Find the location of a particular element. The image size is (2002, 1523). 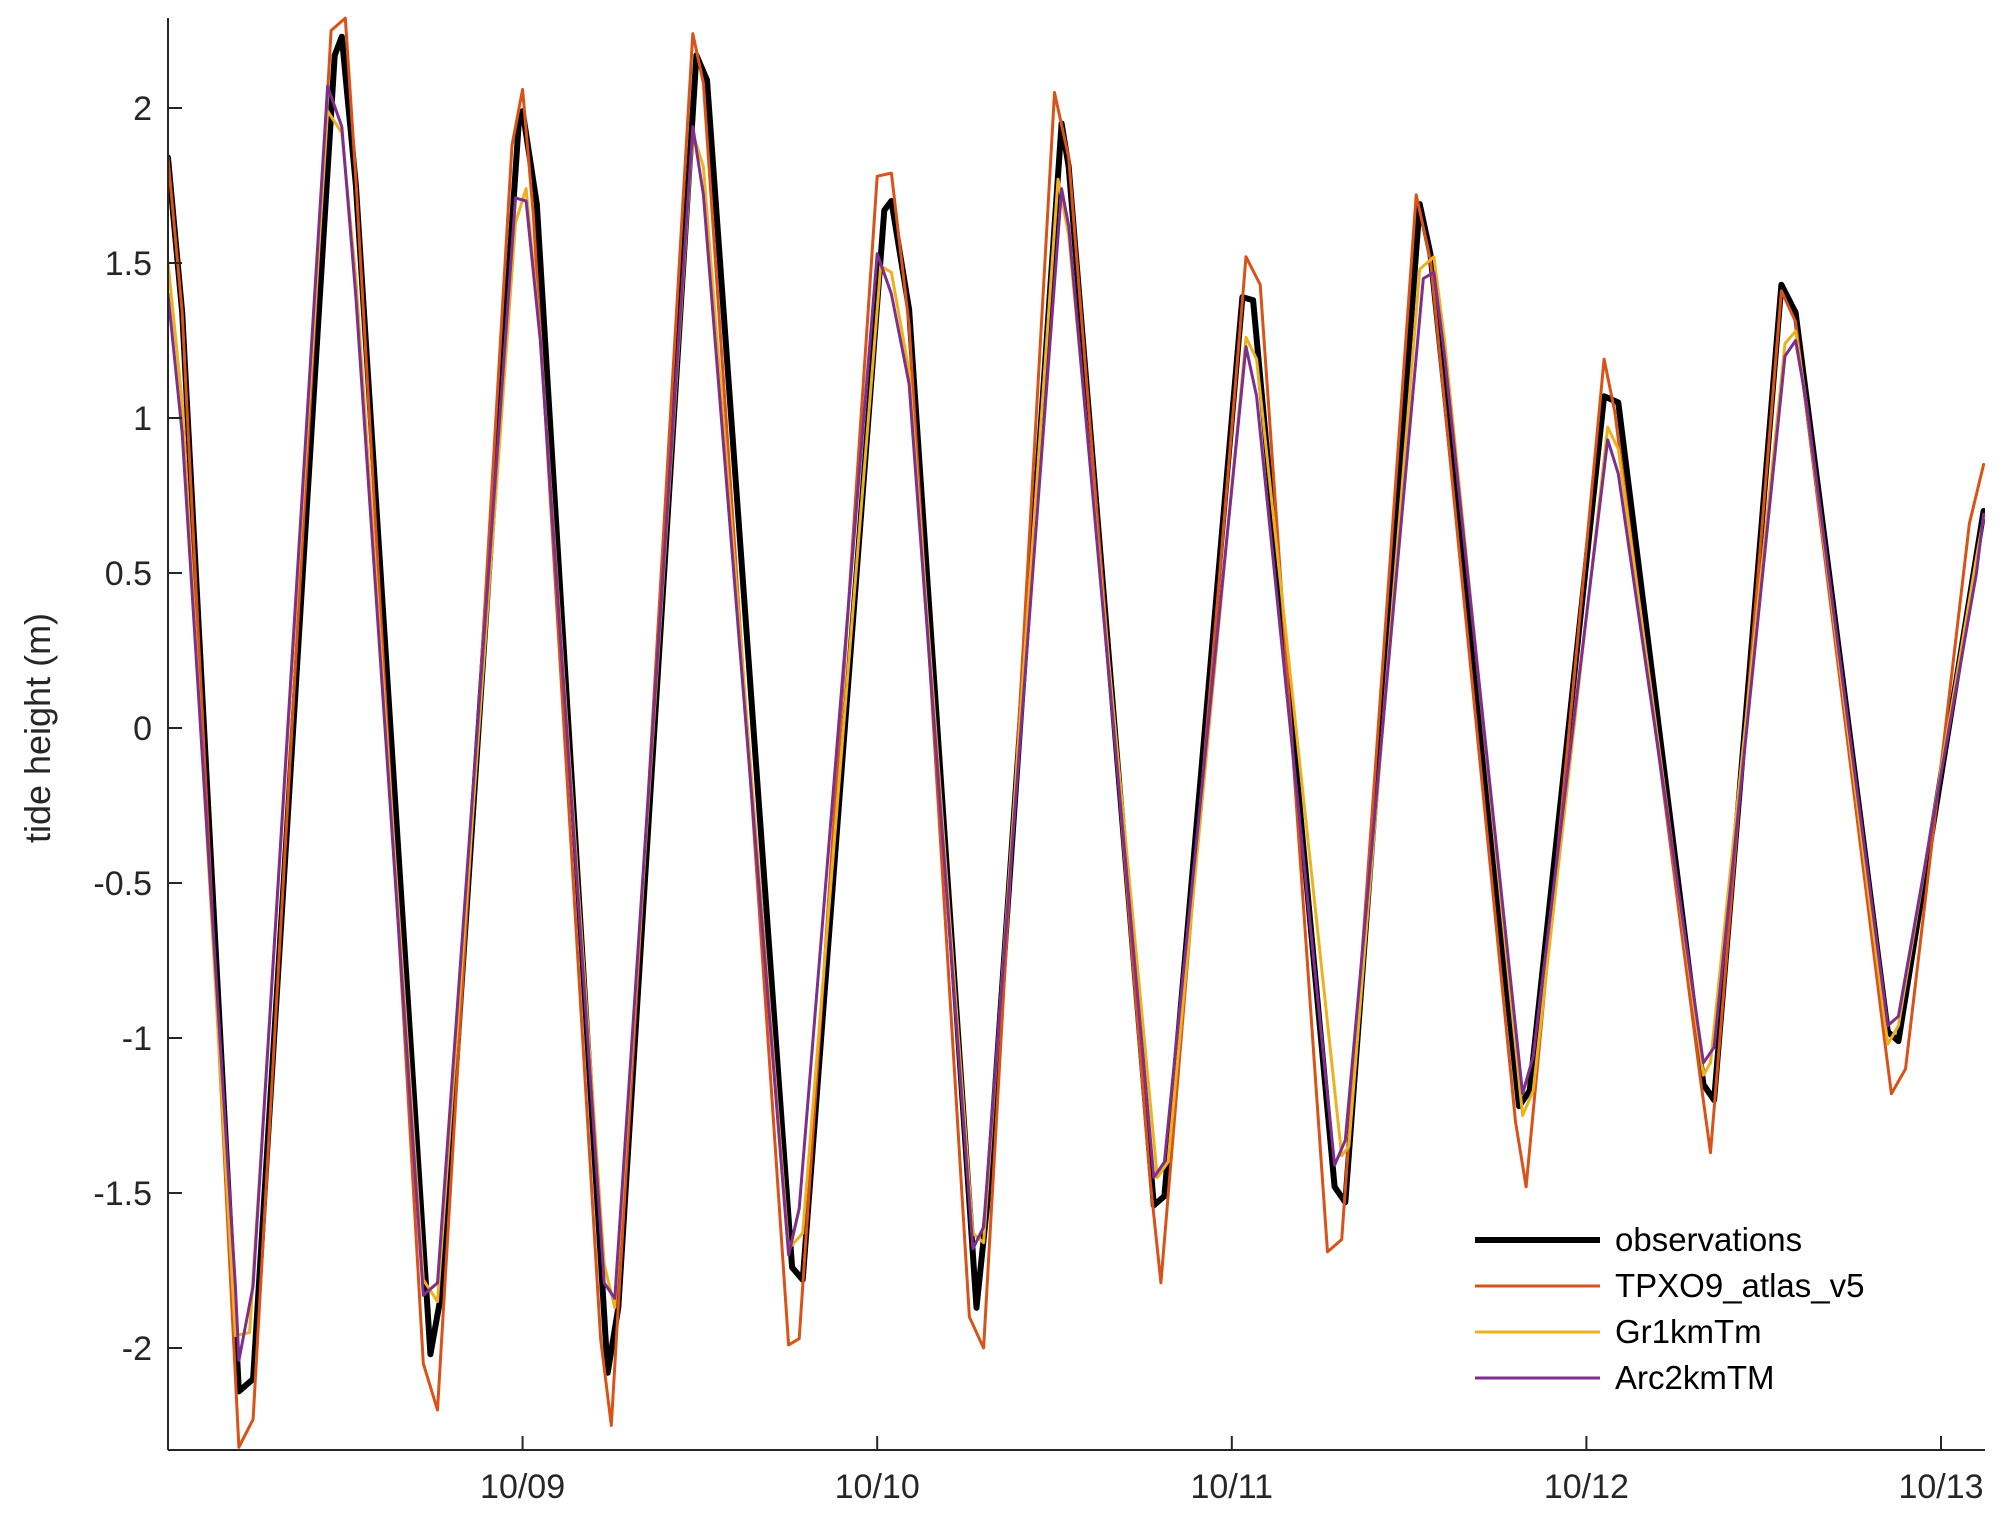

y-tick-label: -0.5 is located at coordinates (122, 884).